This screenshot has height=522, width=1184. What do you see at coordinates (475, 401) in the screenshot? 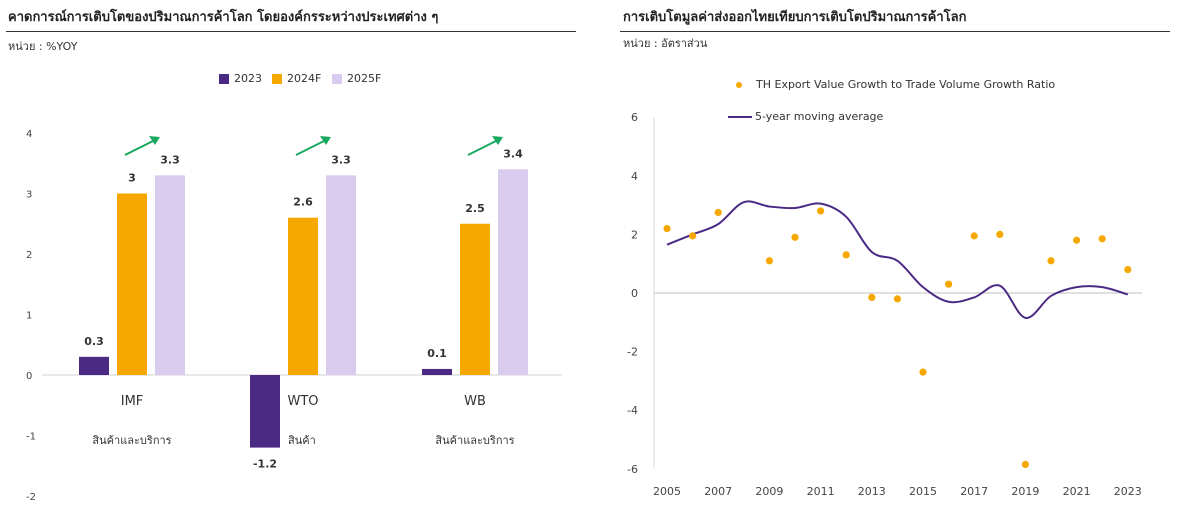
I see `category-label: WB` at bounding box center [475, 401].